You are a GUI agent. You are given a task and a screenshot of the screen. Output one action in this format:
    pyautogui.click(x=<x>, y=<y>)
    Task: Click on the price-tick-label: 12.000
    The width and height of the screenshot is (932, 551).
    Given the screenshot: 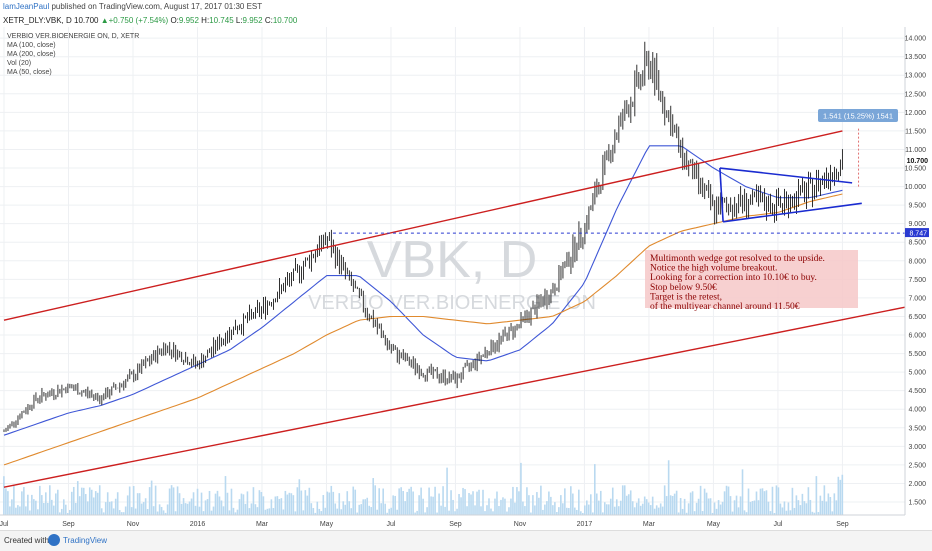 What is the action you would take?
    pyautogui.click(x=916, y=113)
    